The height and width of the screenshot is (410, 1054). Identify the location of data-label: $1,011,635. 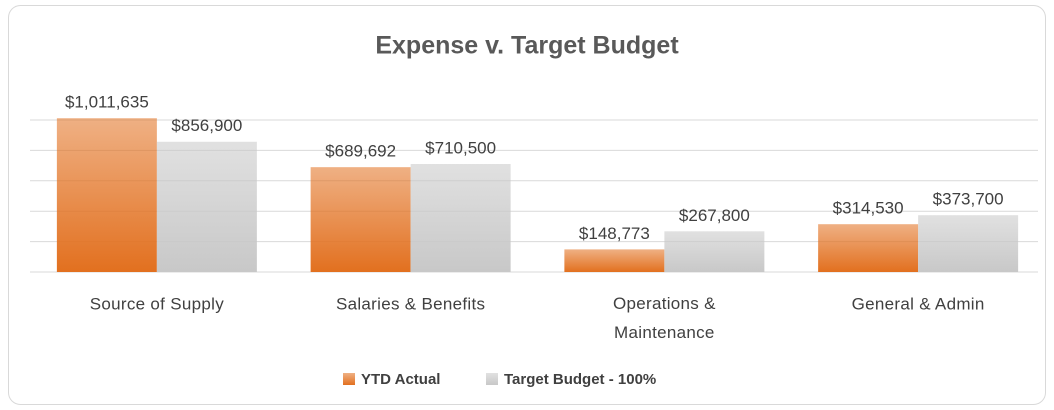
(107, 102).